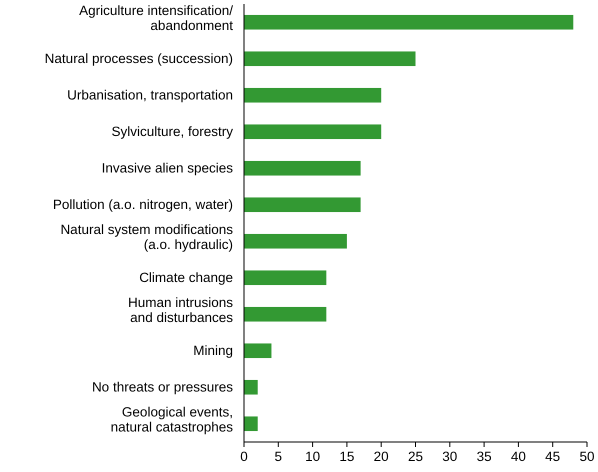  What do you see at coordinates (150, 94) in the screenshot?
I see `y-tick-label: Urbanisation, transportation` at bounding box center [150, 94].